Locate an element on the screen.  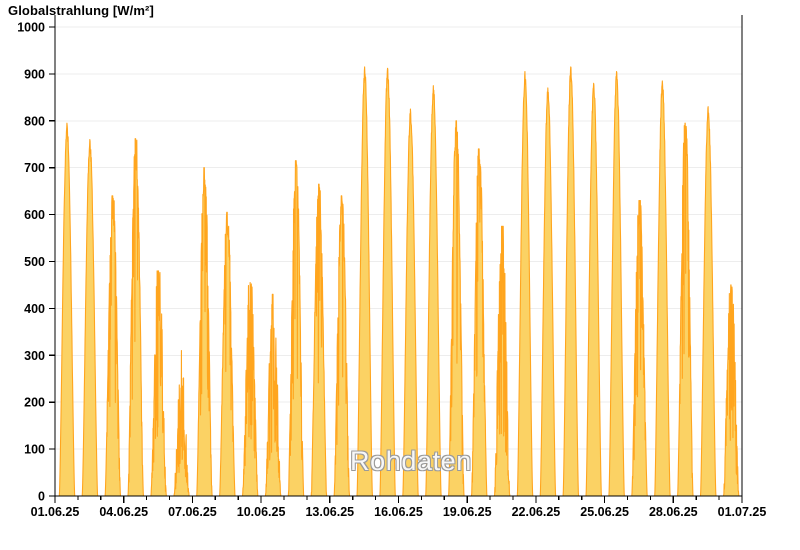
x-tick-label-19.06.25: 19.06.25 is located at coordinates (467, 512).